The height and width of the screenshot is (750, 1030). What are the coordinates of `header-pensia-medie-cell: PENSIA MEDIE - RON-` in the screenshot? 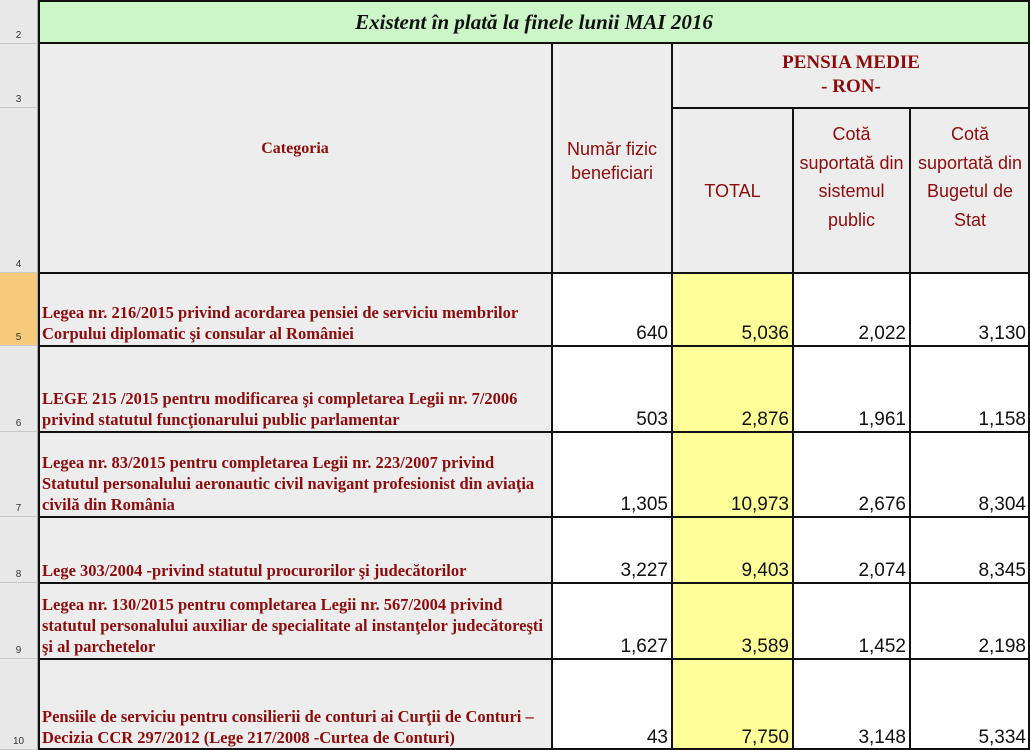 It's located at (851, 76).